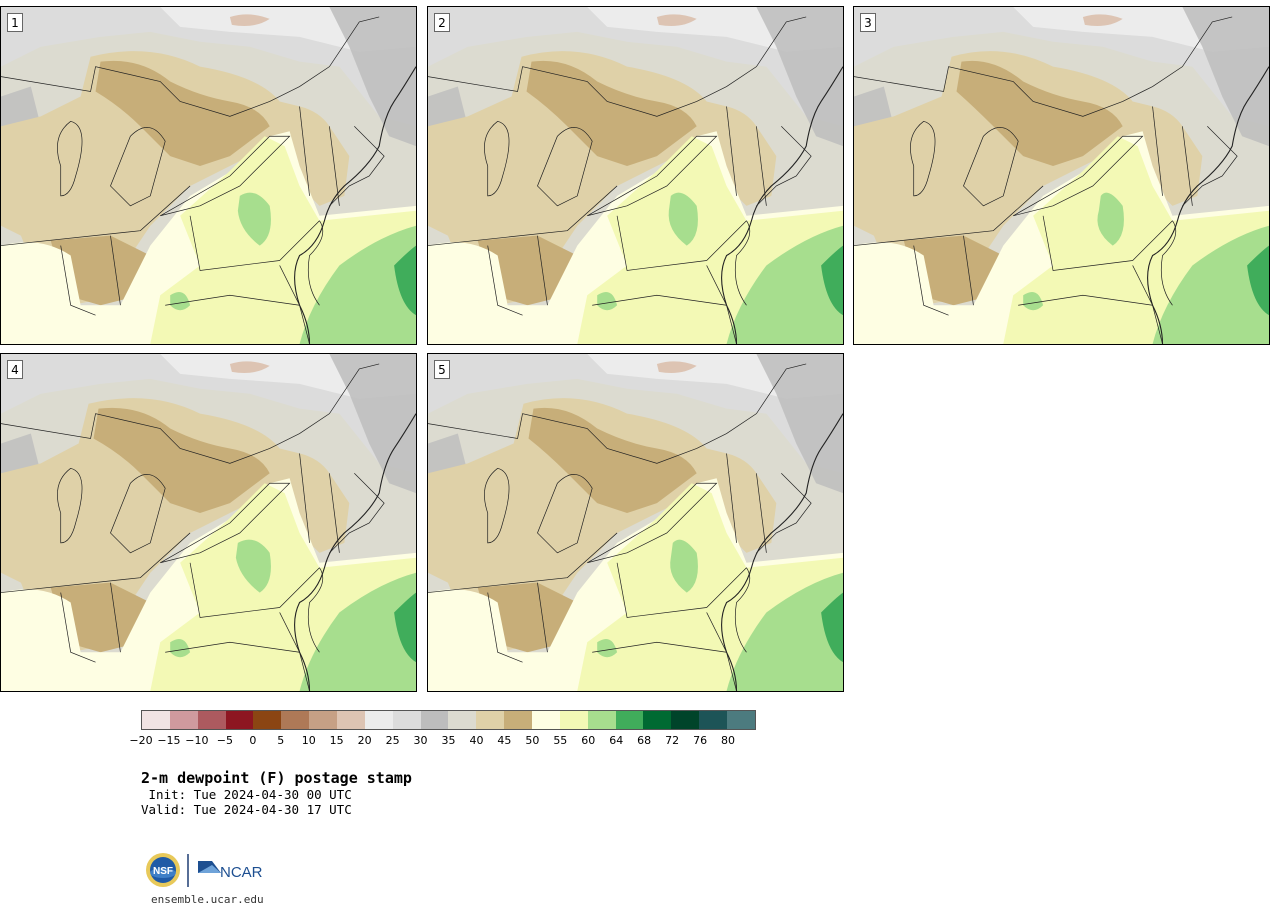 Image resolution: width=1280 pixels, height=910 pixels. What do you see at coordinates (420, 740) in the screenshot?
I see `colorbar-tick-label: 30` at bounding box center [420, 740].